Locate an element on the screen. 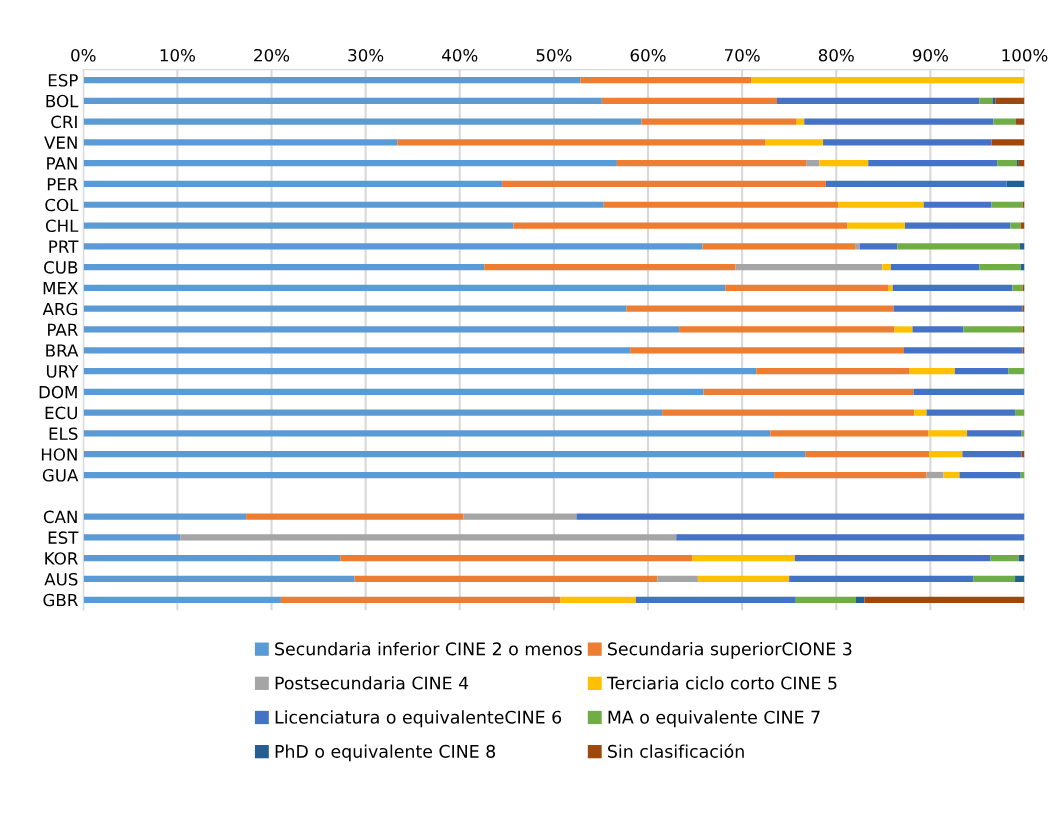 The width and height of the screenshot is (1054, 819). x-tick-label: 20% is located at coordinates (272, 55).